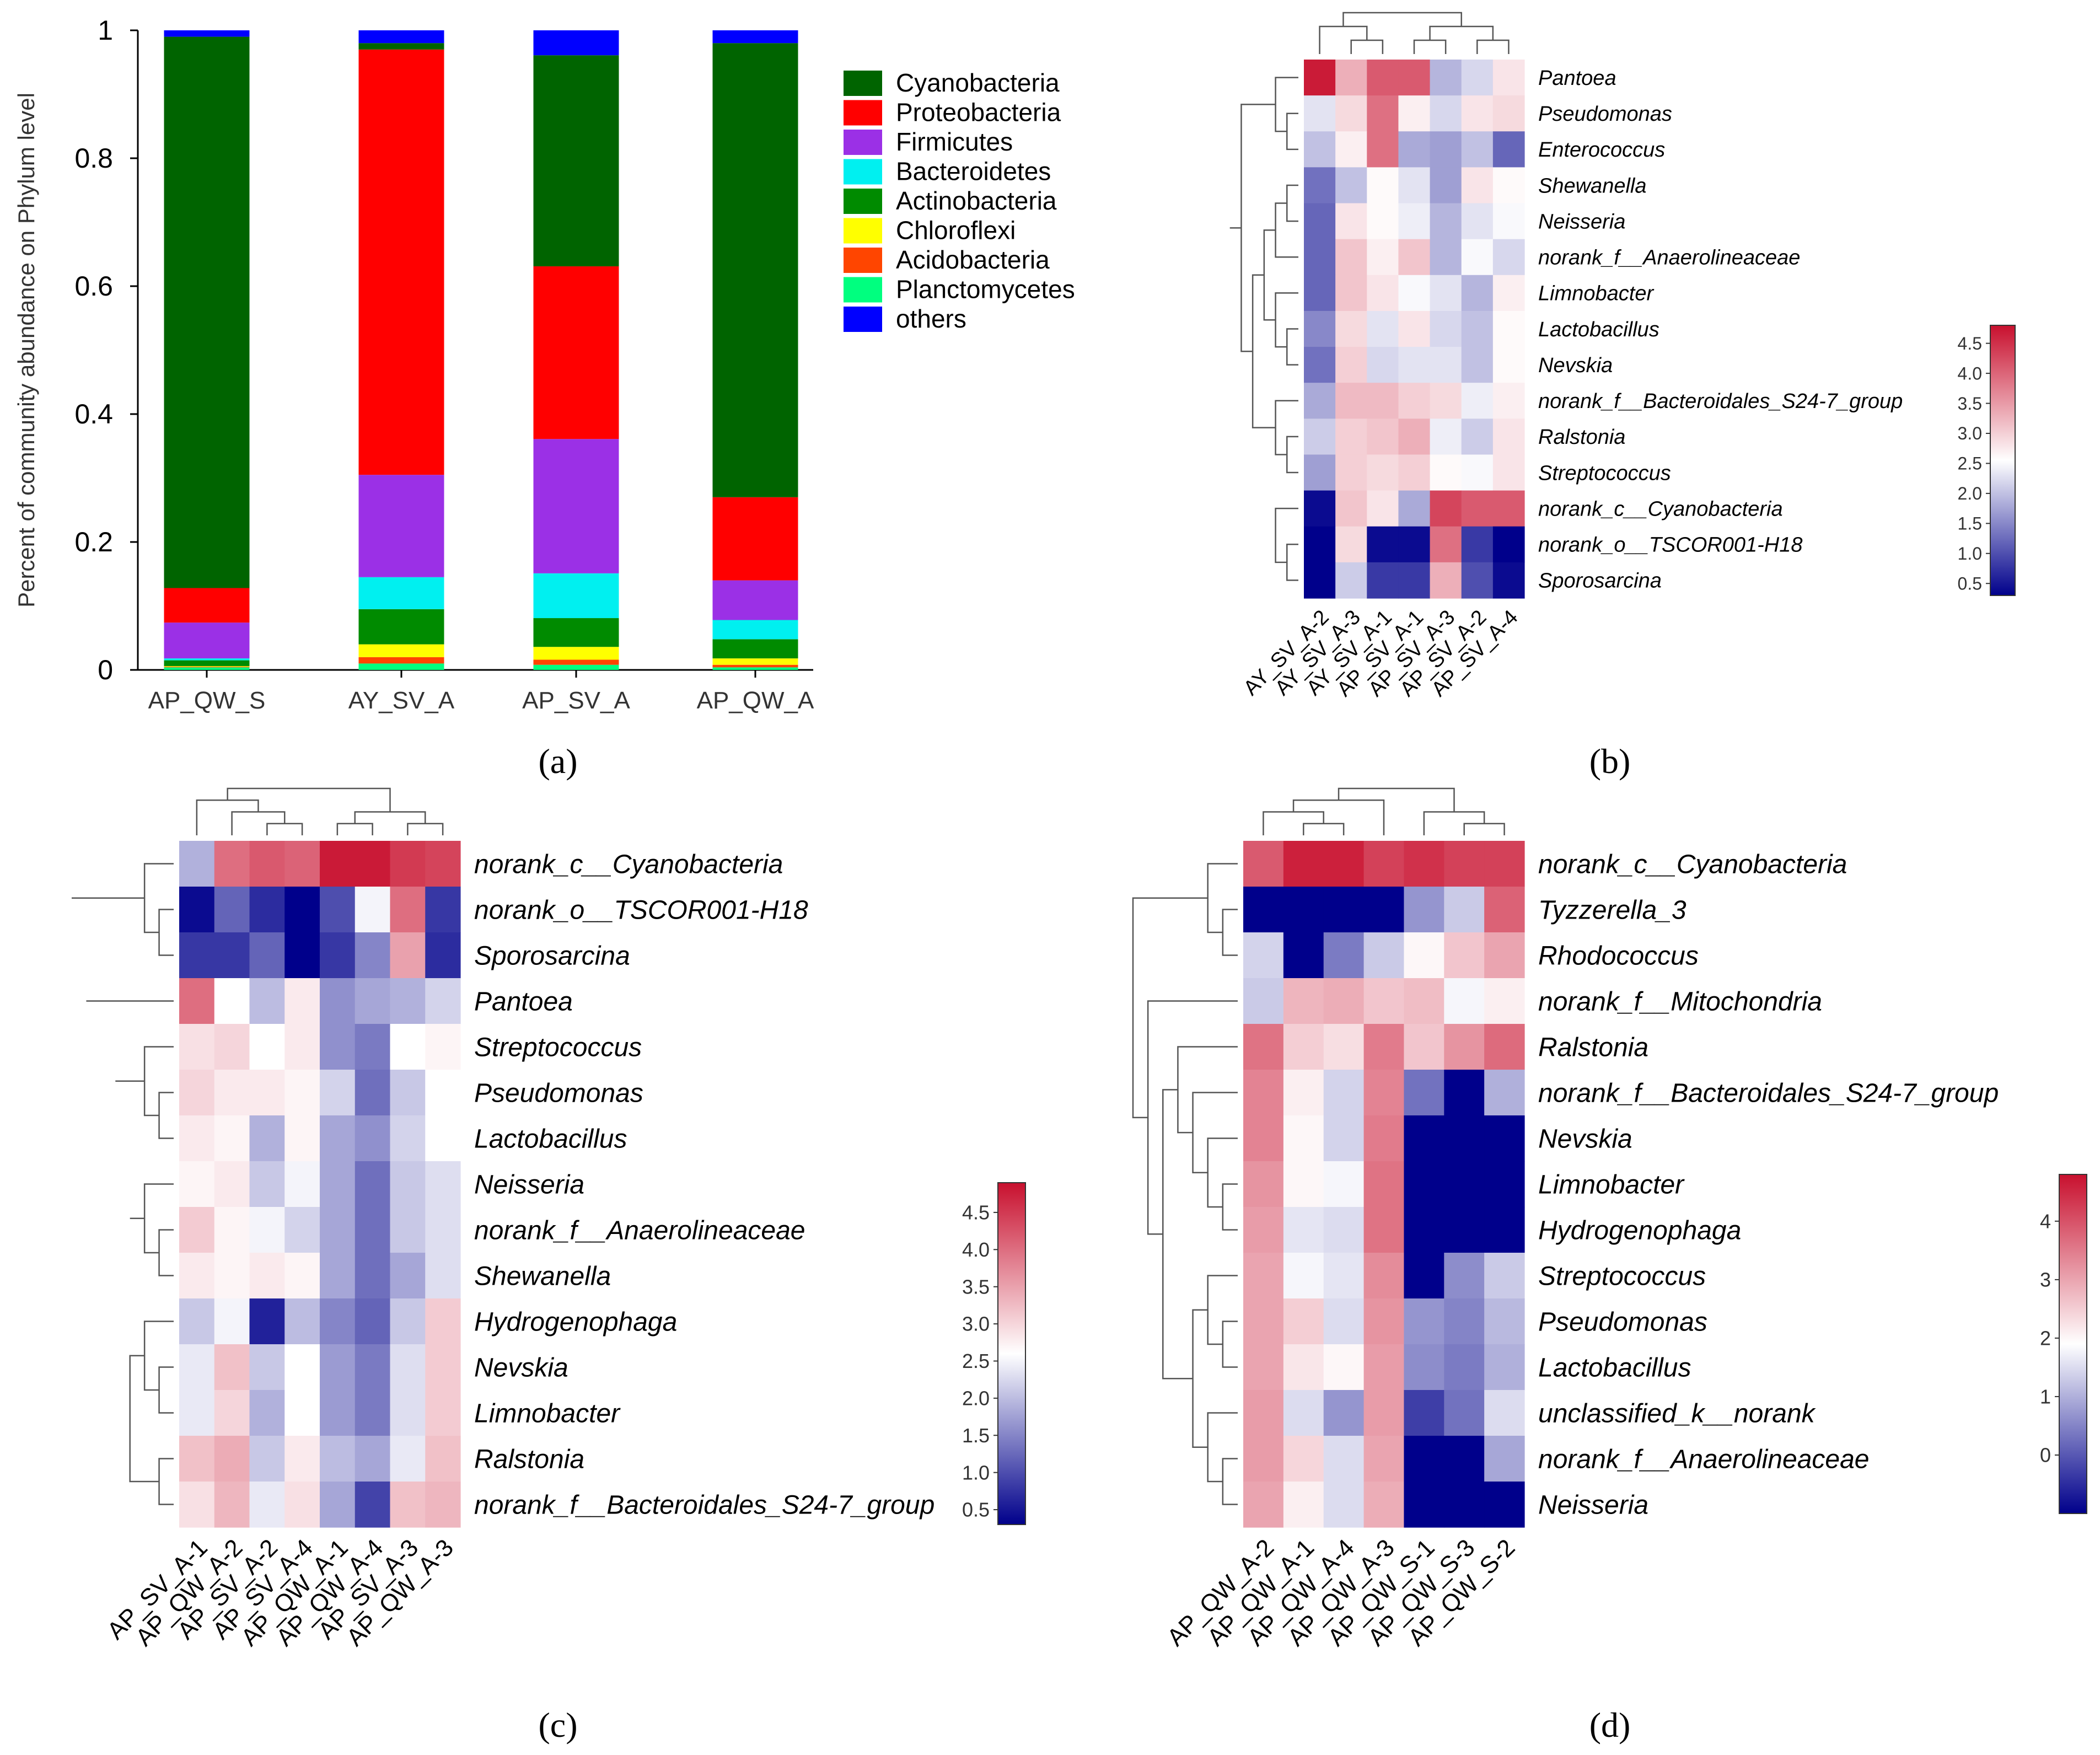 The height and width of the screenshot is (1755, 2100). I want to click on column-dendrogram-branch, so click(1324, 829).